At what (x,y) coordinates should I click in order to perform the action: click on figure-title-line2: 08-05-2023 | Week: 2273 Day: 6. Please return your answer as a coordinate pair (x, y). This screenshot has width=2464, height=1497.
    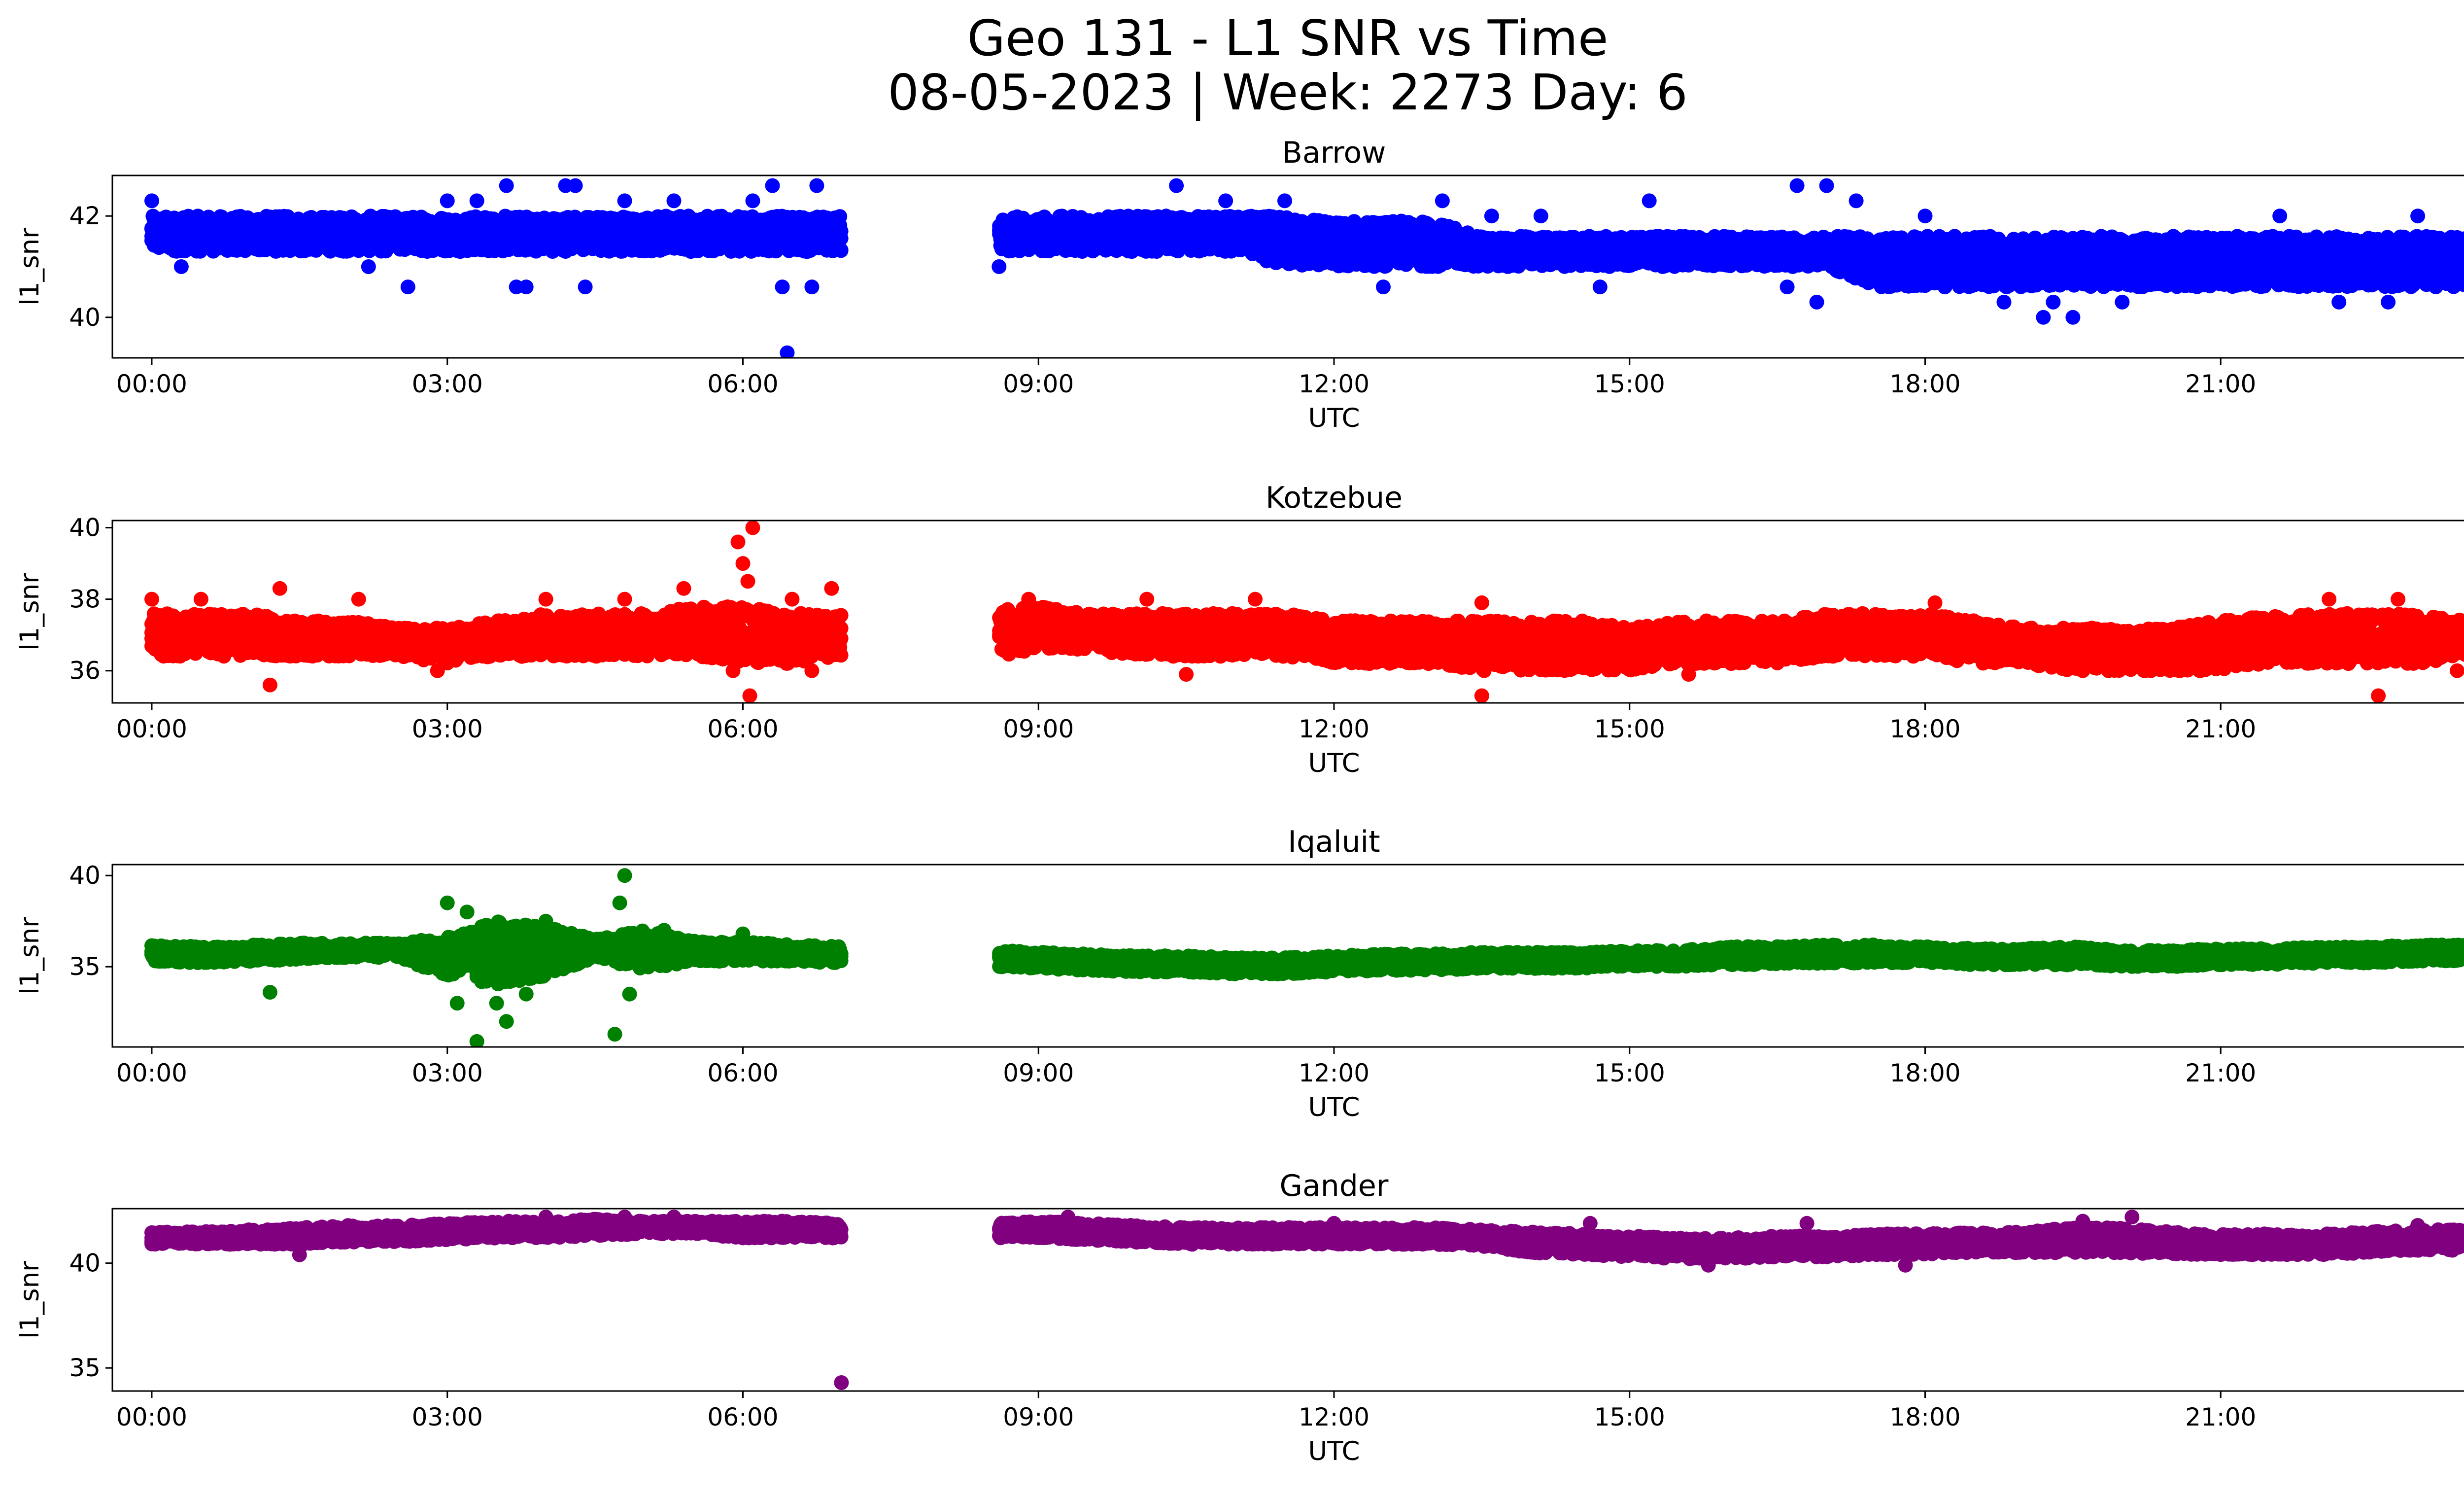
    Looking at the image, I should click on (1287, 92).